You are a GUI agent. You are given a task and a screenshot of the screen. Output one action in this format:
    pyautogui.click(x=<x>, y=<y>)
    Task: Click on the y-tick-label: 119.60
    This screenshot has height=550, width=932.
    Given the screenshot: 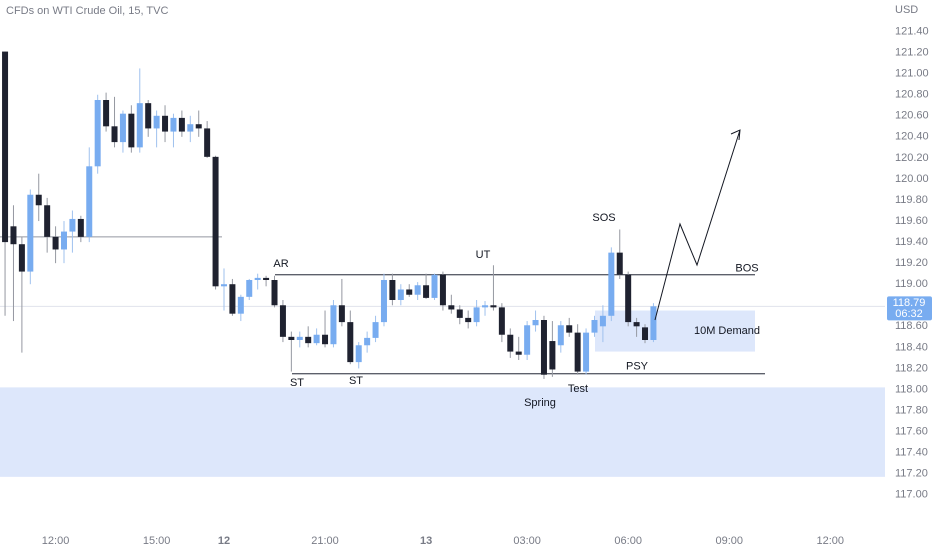 What is the action you would take?
    pyautogui.click(x=911, y=221)
    